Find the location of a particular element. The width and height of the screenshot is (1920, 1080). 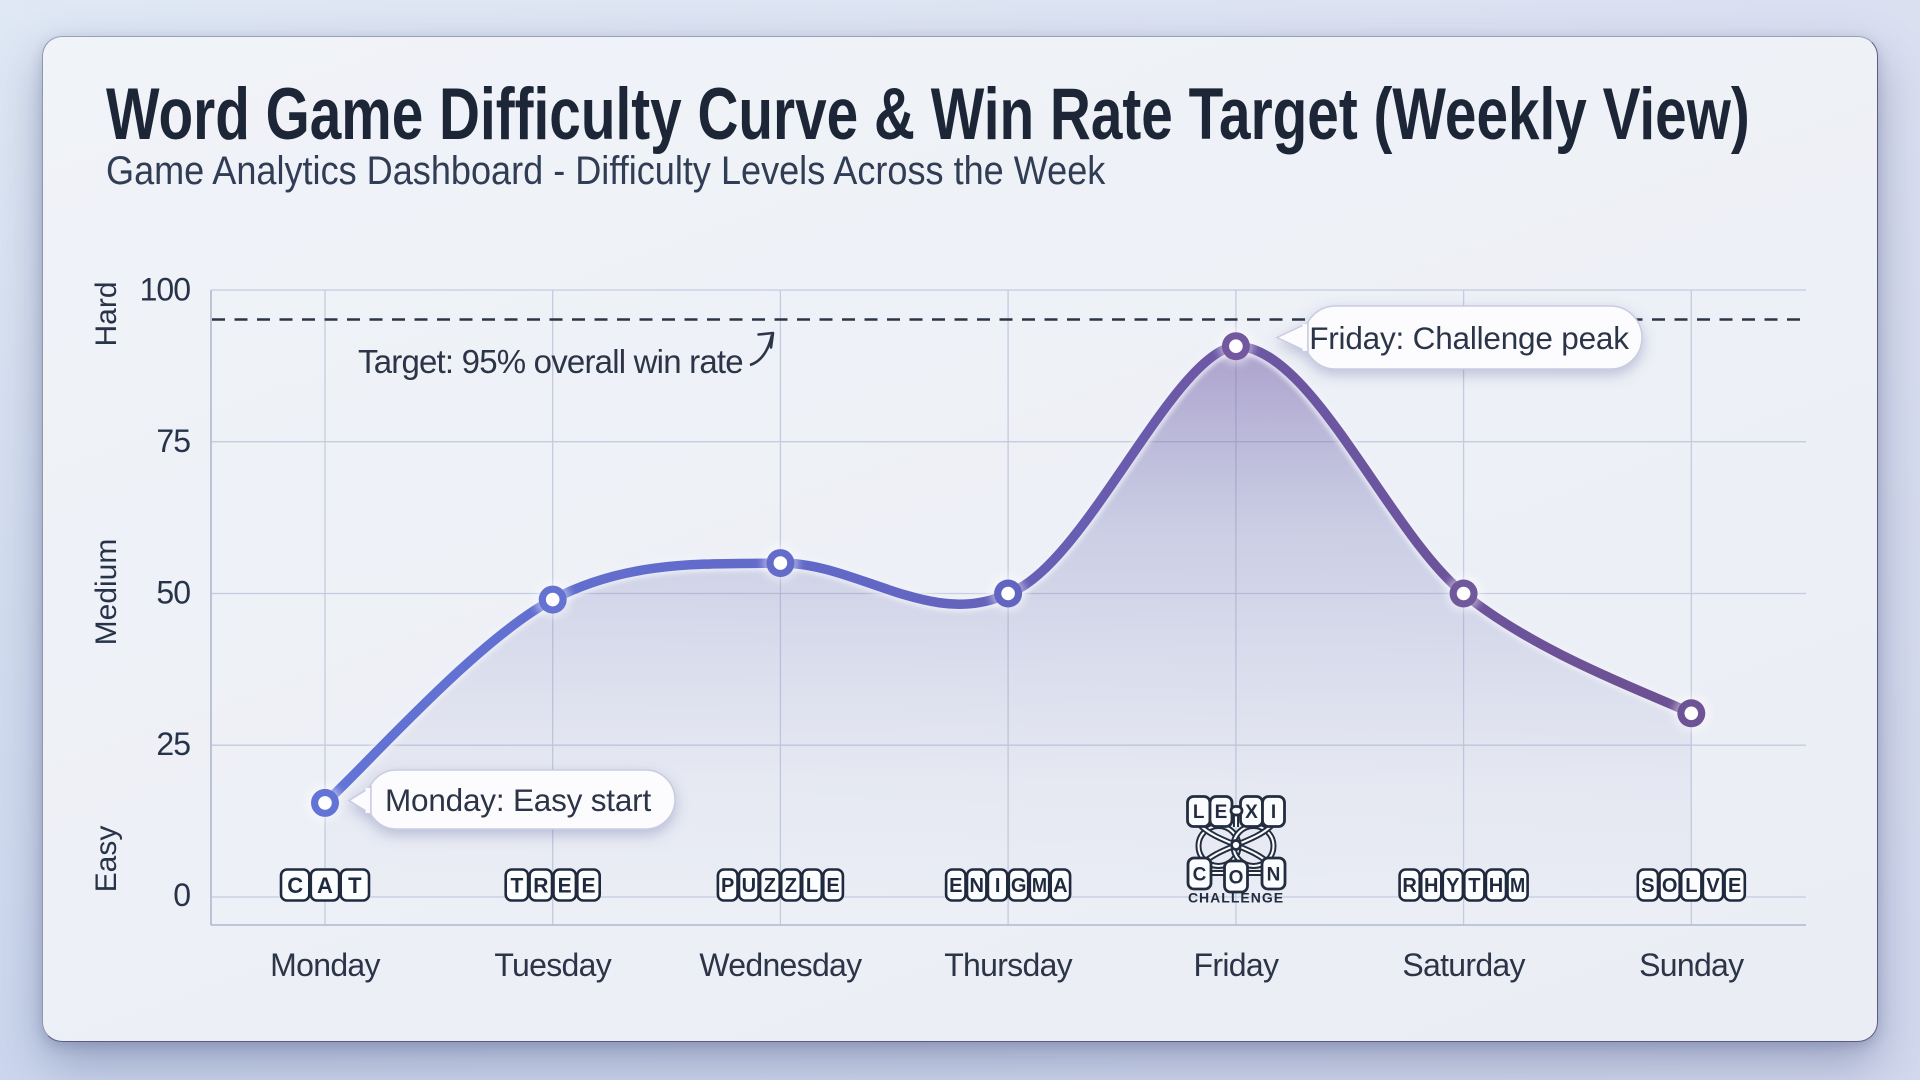

svg-text: Saturday is located at coordinates (1463, 965).